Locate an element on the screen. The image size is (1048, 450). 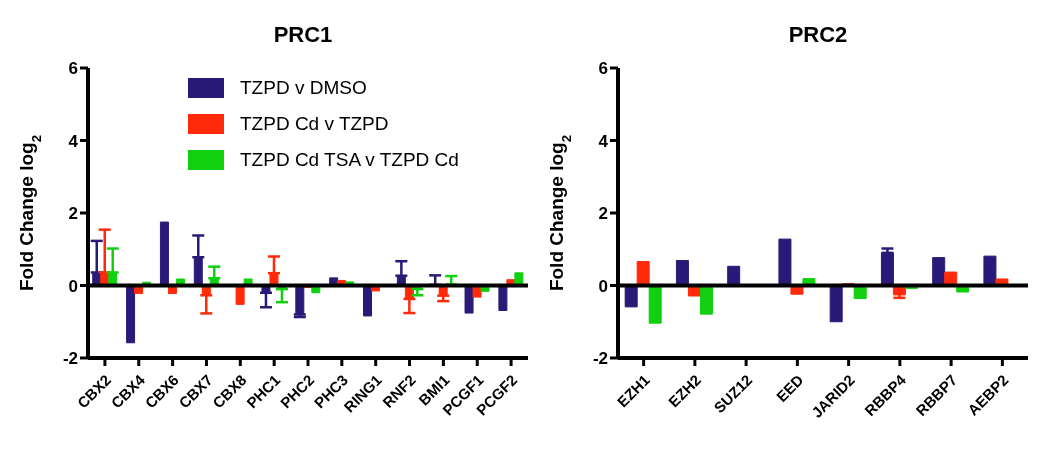
legend-label: TZPD Cd TSA v TZPD Cd is located at coordinates (349, 160).